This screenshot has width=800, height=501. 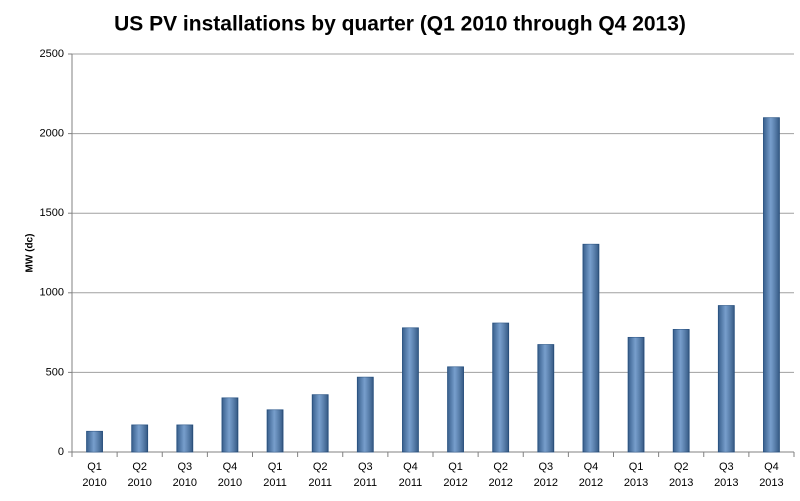 I want to click on y-tick-label: 1000, so click(x=52, y=293).